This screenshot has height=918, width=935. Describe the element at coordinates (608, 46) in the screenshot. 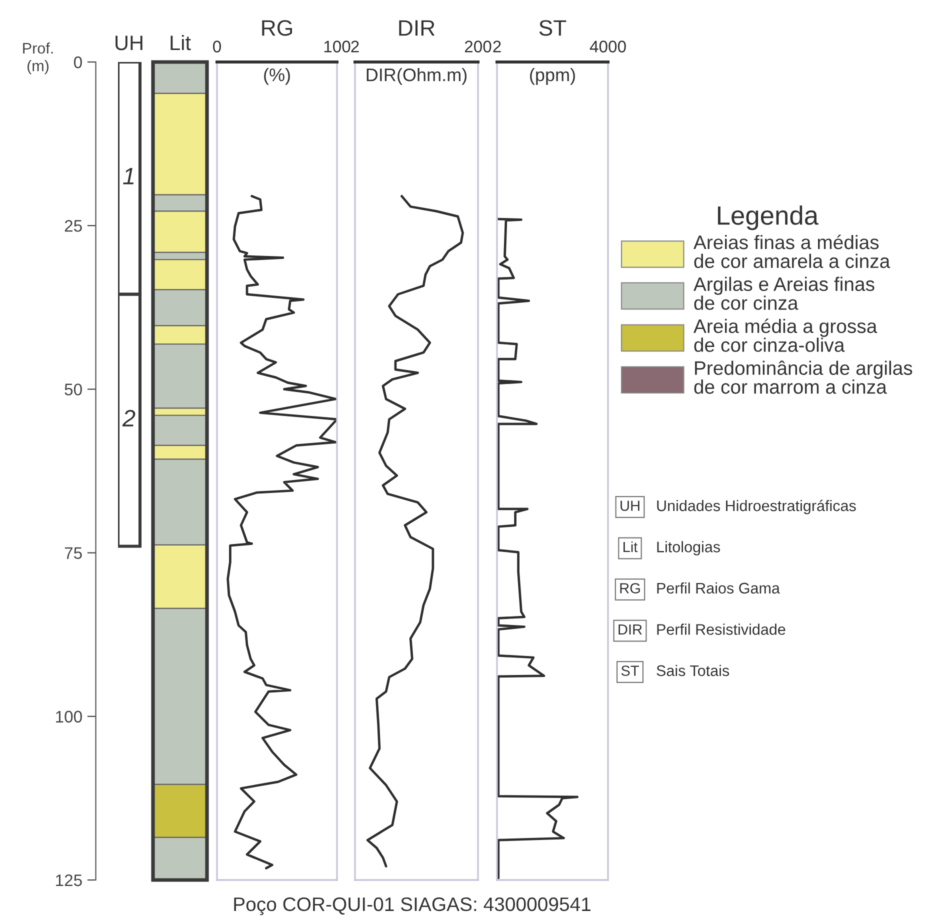

I see `x-tick-label: 4000` at that location.